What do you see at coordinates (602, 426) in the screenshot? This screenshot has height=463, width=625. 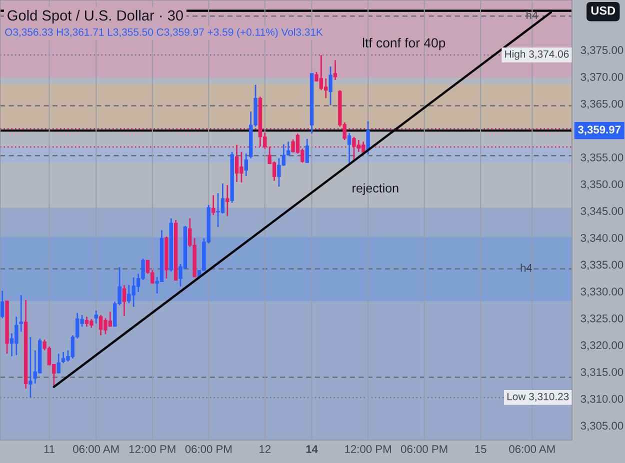 I see `y-tick-label: 3,305.00` at bounding box center [602, 426].